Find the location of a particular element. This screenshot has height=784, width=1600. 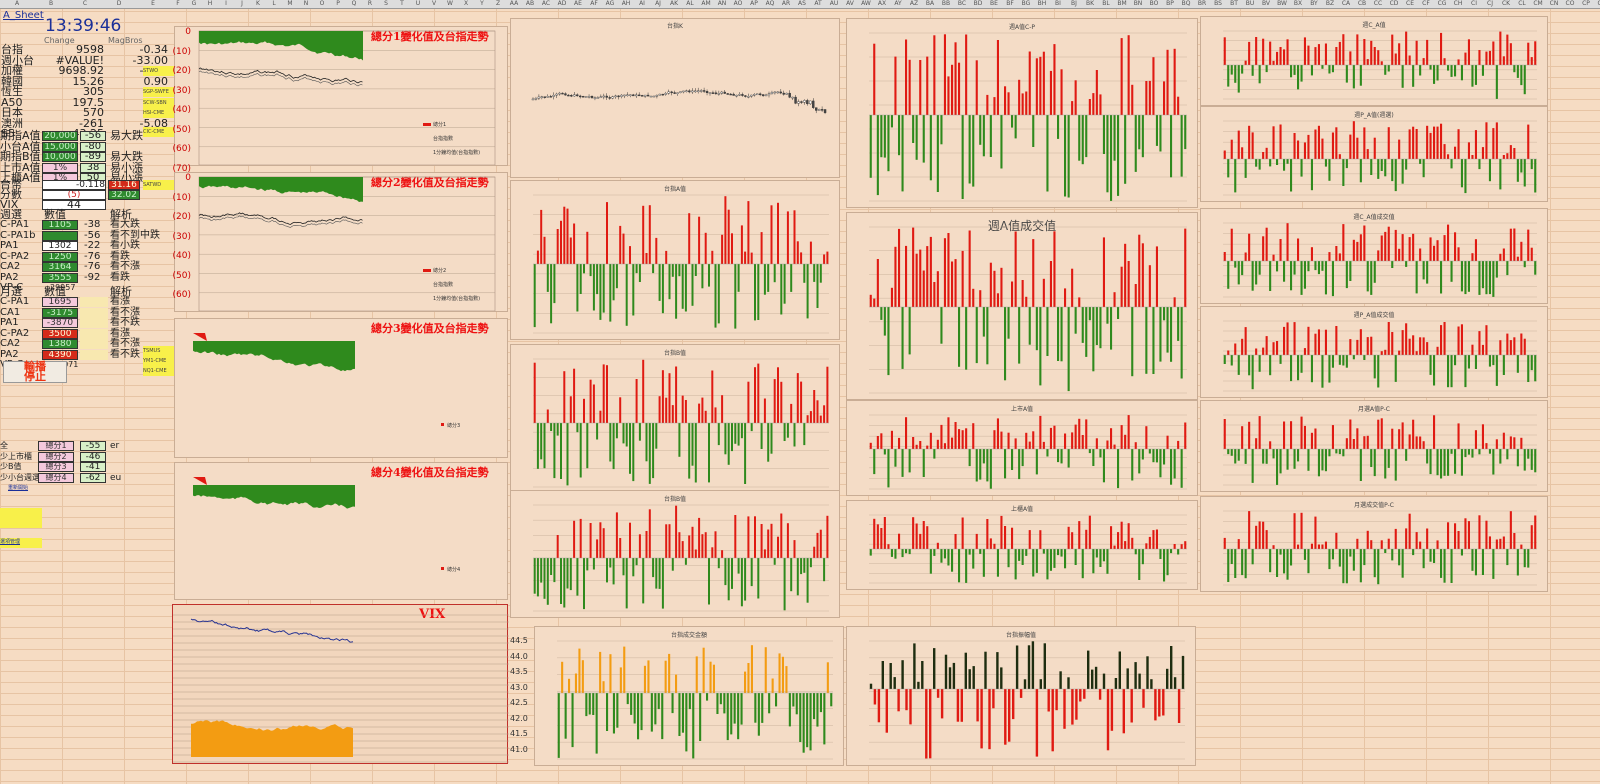

column-letter: CO is located at coordinates (1570, 3).